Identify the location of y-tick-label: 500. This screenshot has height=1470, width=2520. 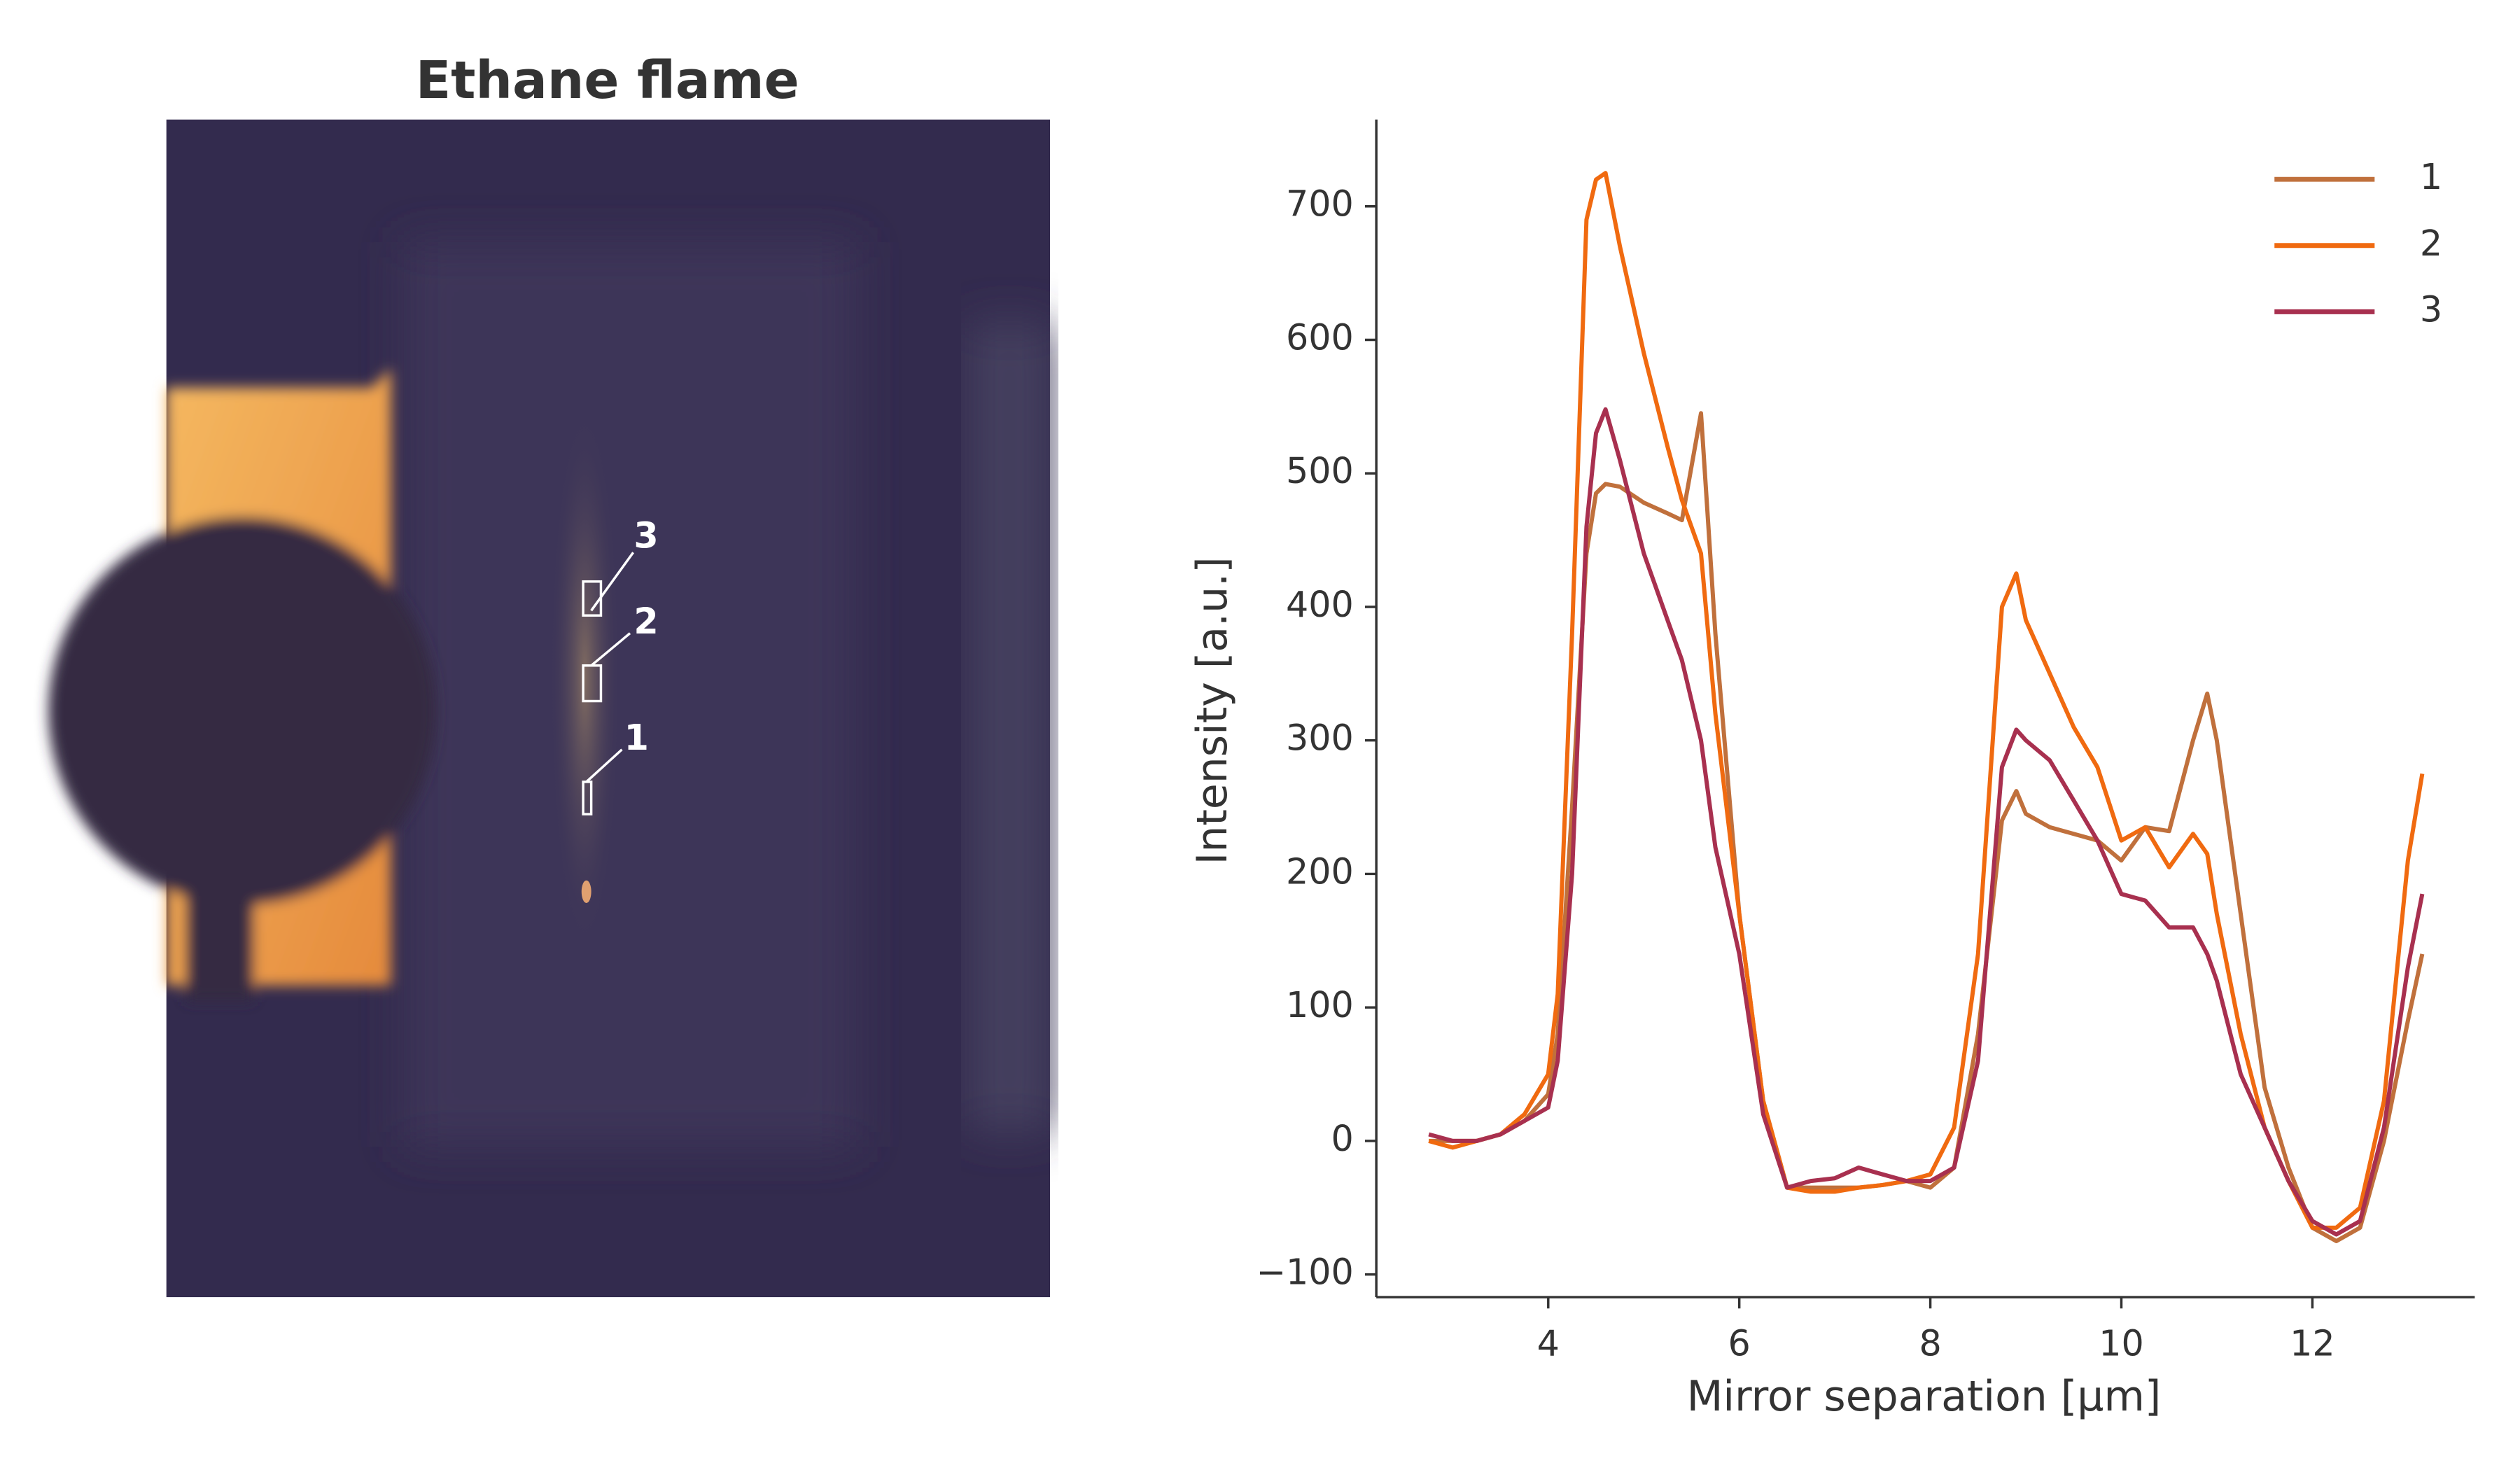
(1320, 470).